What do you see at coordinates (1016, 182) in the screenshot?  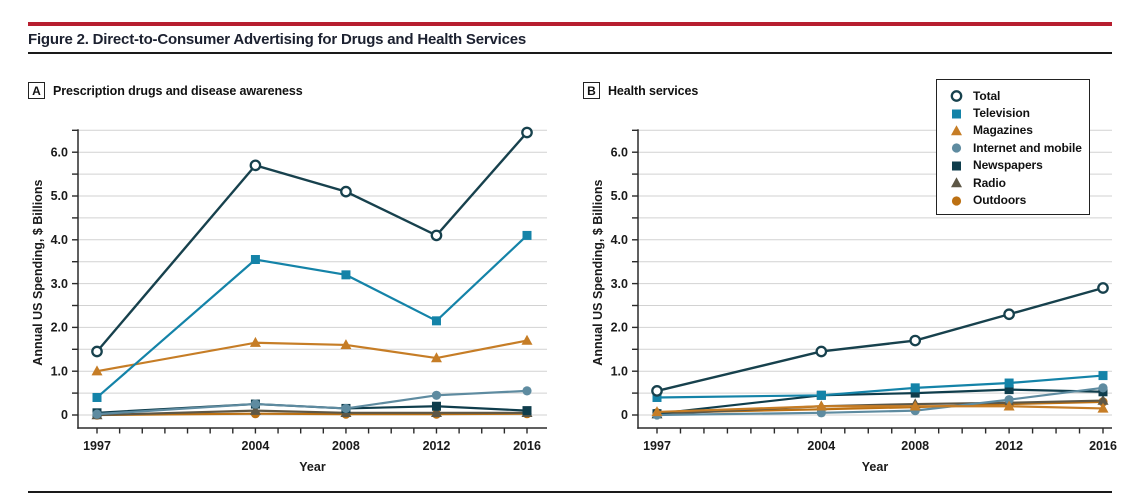 I see `legend-item-radio: Radio` at bounding box center [1016, 182].